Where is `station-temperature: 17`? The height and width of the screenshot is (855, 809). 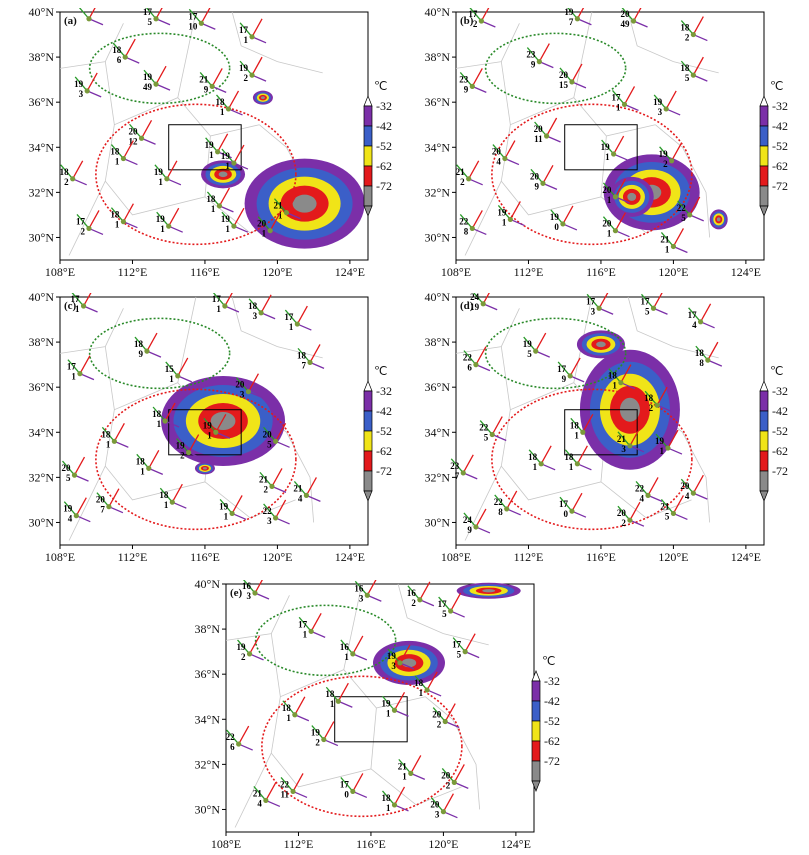
station-temperature: 17 is located at coordinates (303, 624).